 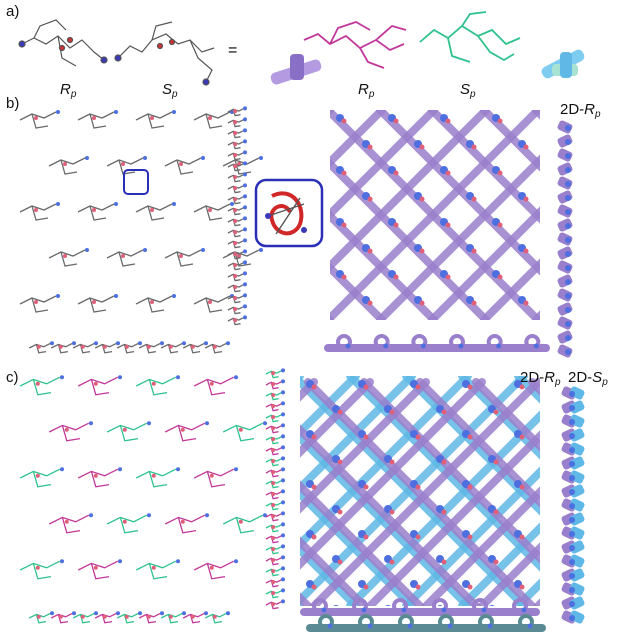 What do you see at coordinates (366, 90) in the screenshot?
I see `label-rp-2: Rp` at bounding box center [366, 90].